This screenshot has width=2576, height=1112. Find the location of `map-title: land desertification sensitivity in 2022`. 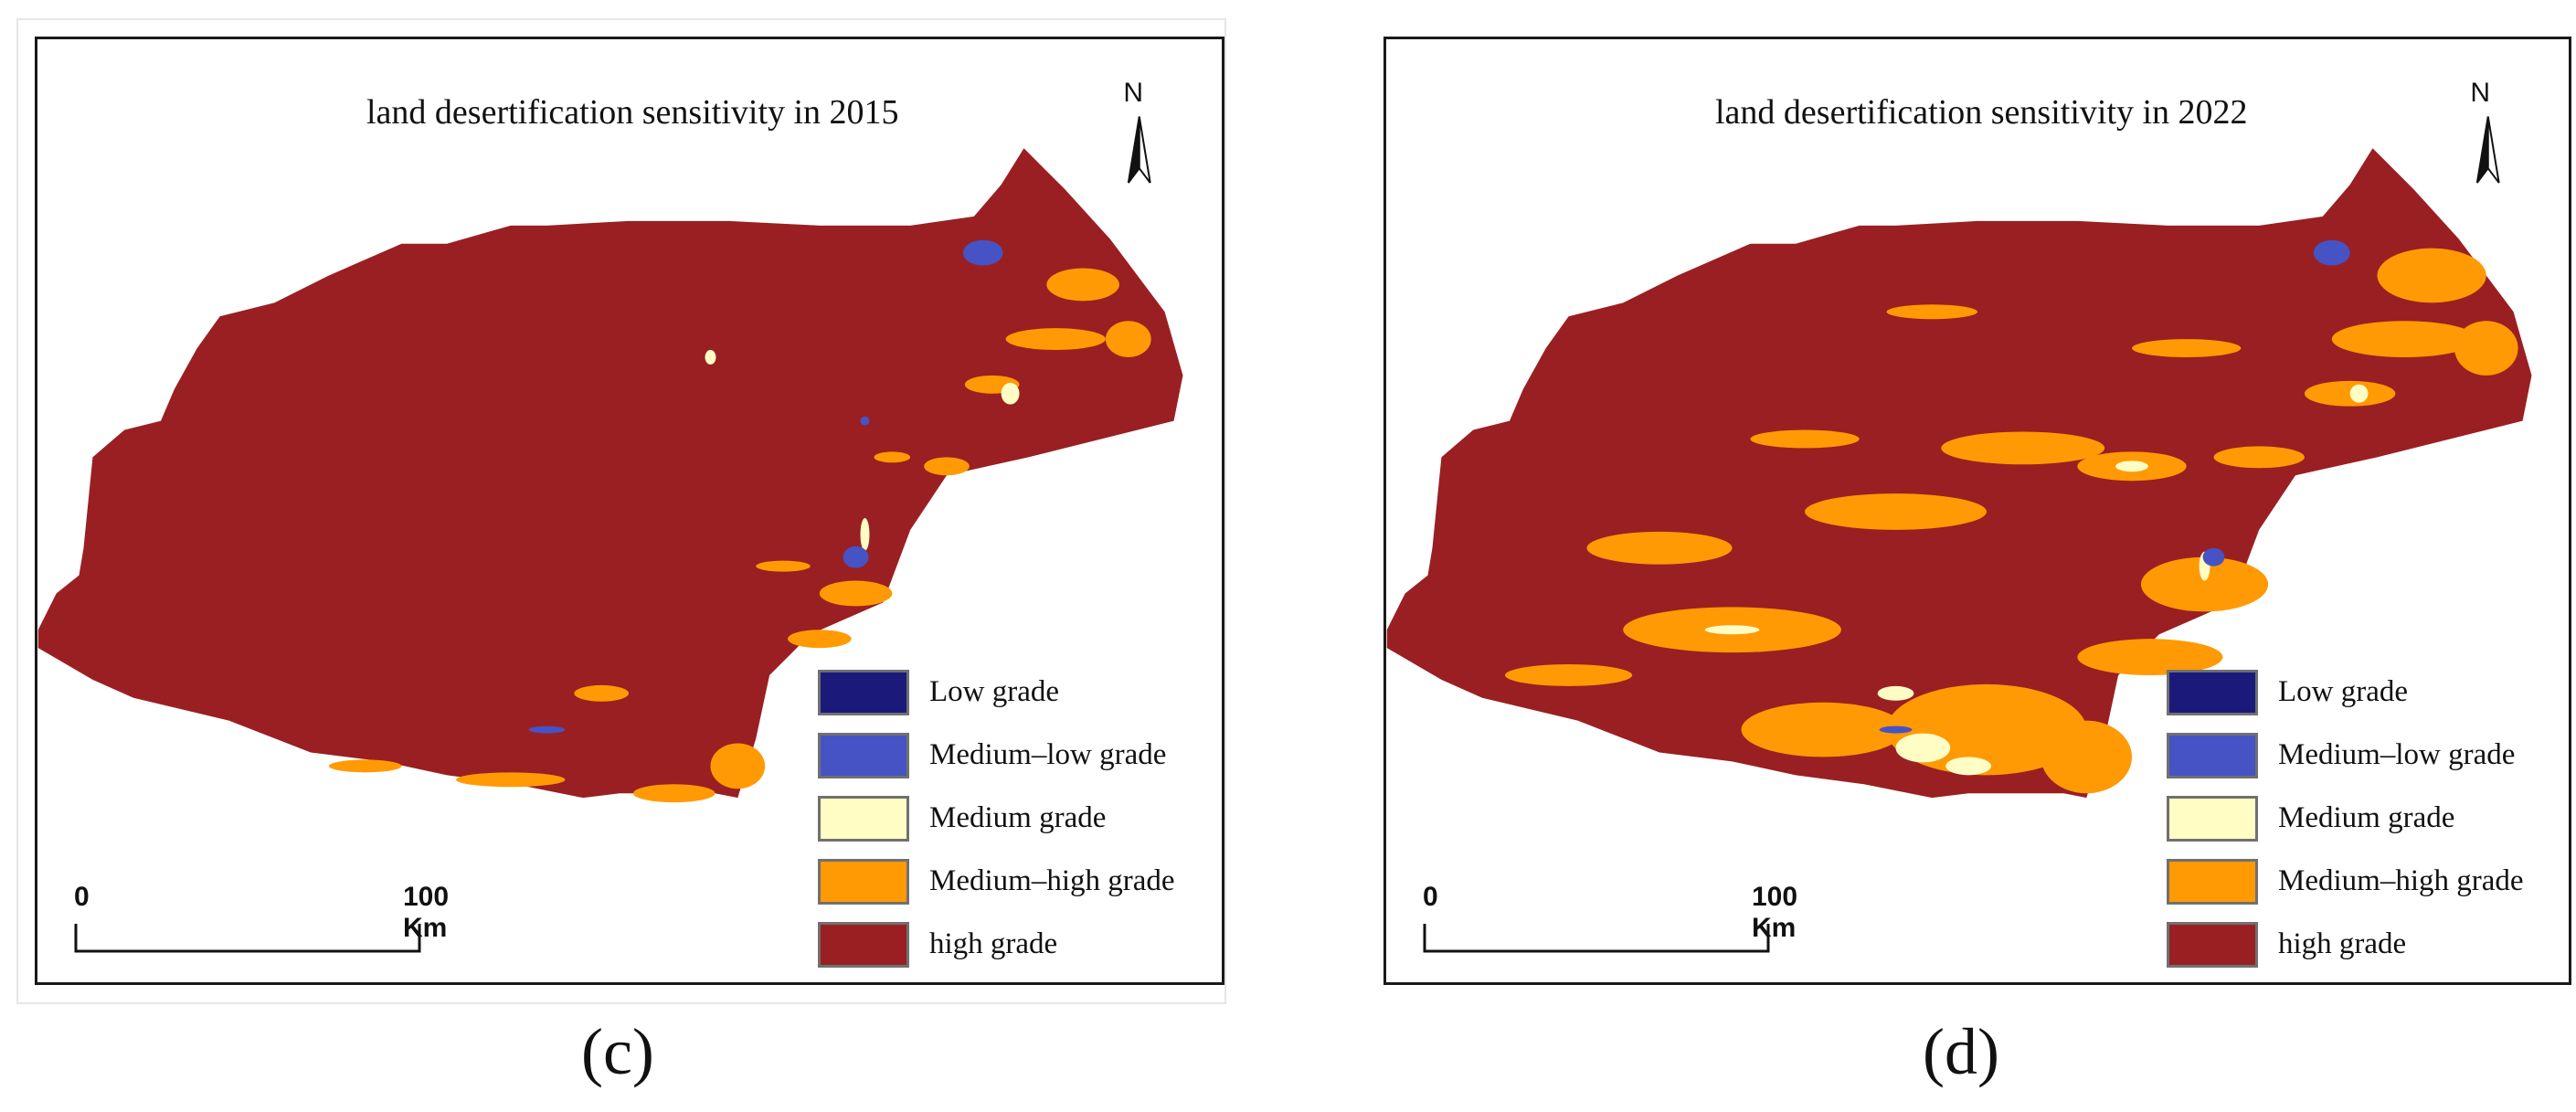

map-title: land desertification sensitivity in 2022 is located at coordinates (1981, 113).